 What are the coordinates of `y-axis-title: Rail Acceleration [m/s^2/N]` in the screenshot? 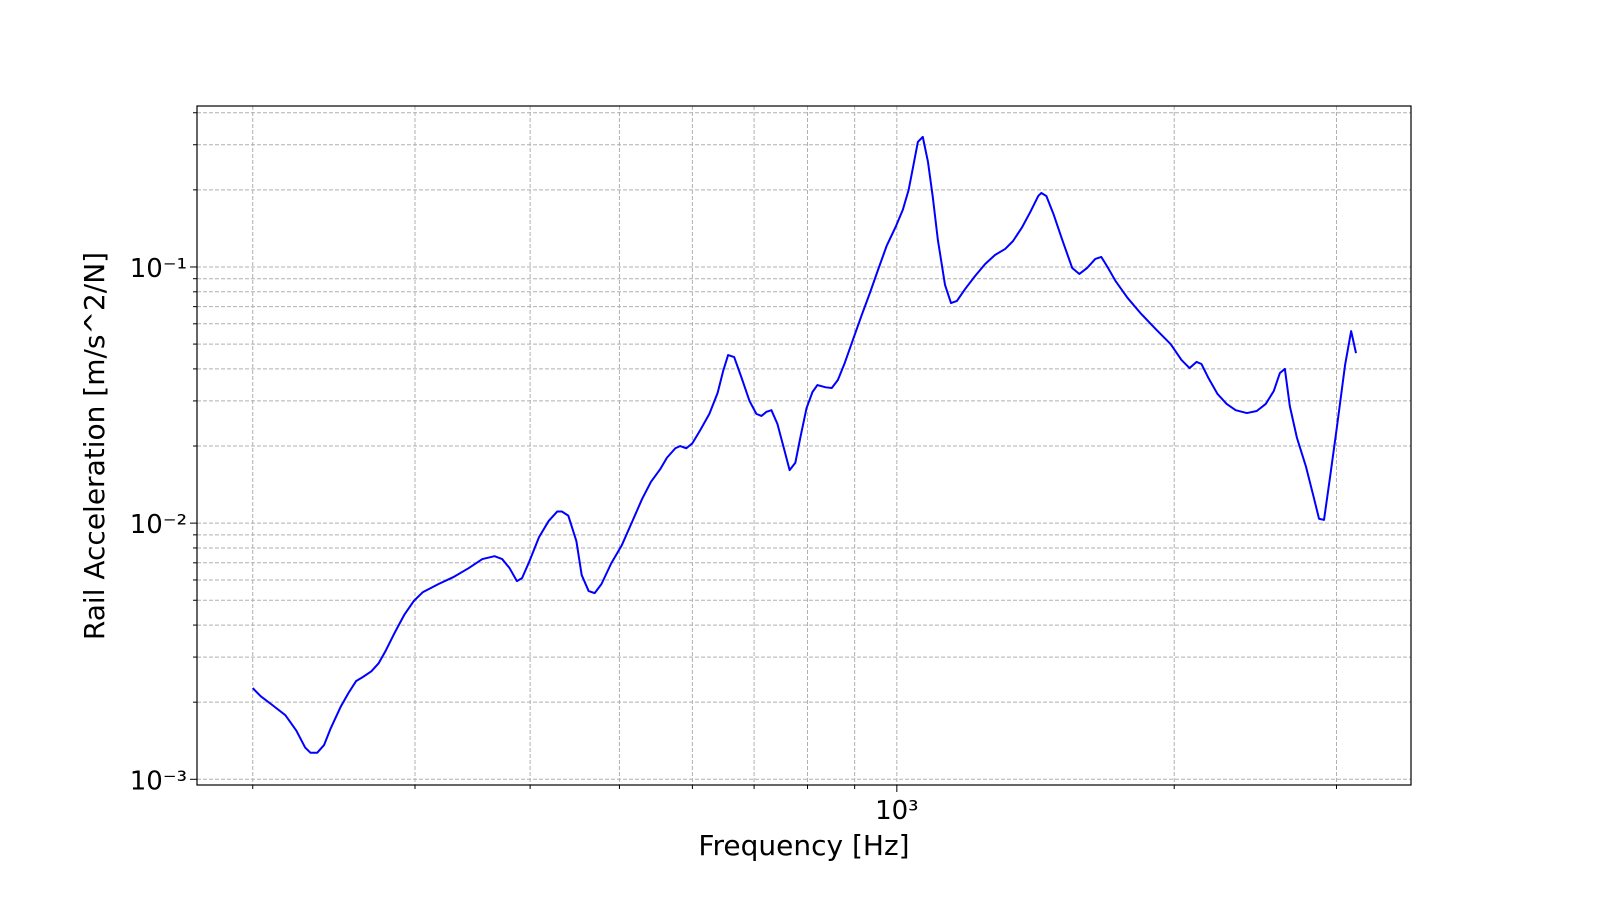 It's located at (94, 446).